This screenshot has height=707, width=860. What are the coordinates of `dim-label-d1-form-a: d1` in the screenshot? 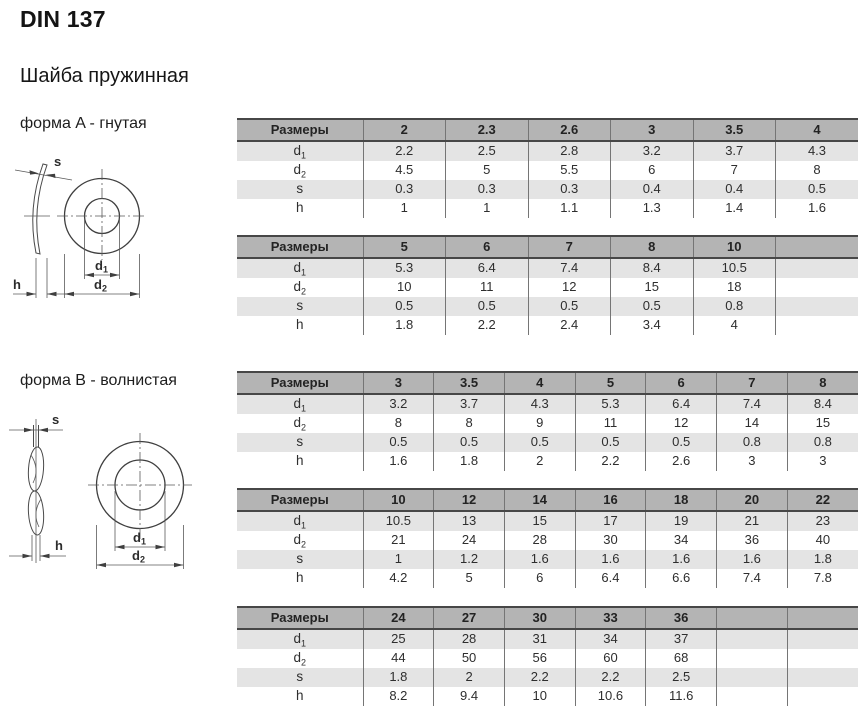 It's located at (101, 266).